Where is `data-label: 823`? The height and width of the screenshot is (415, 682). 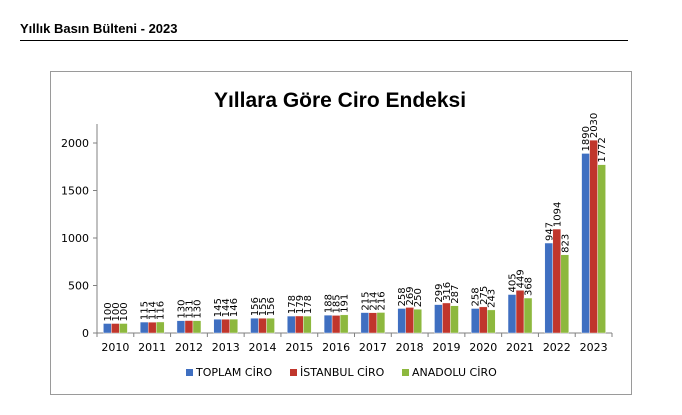 data-label: 823 is located at coordinates (565, 243).